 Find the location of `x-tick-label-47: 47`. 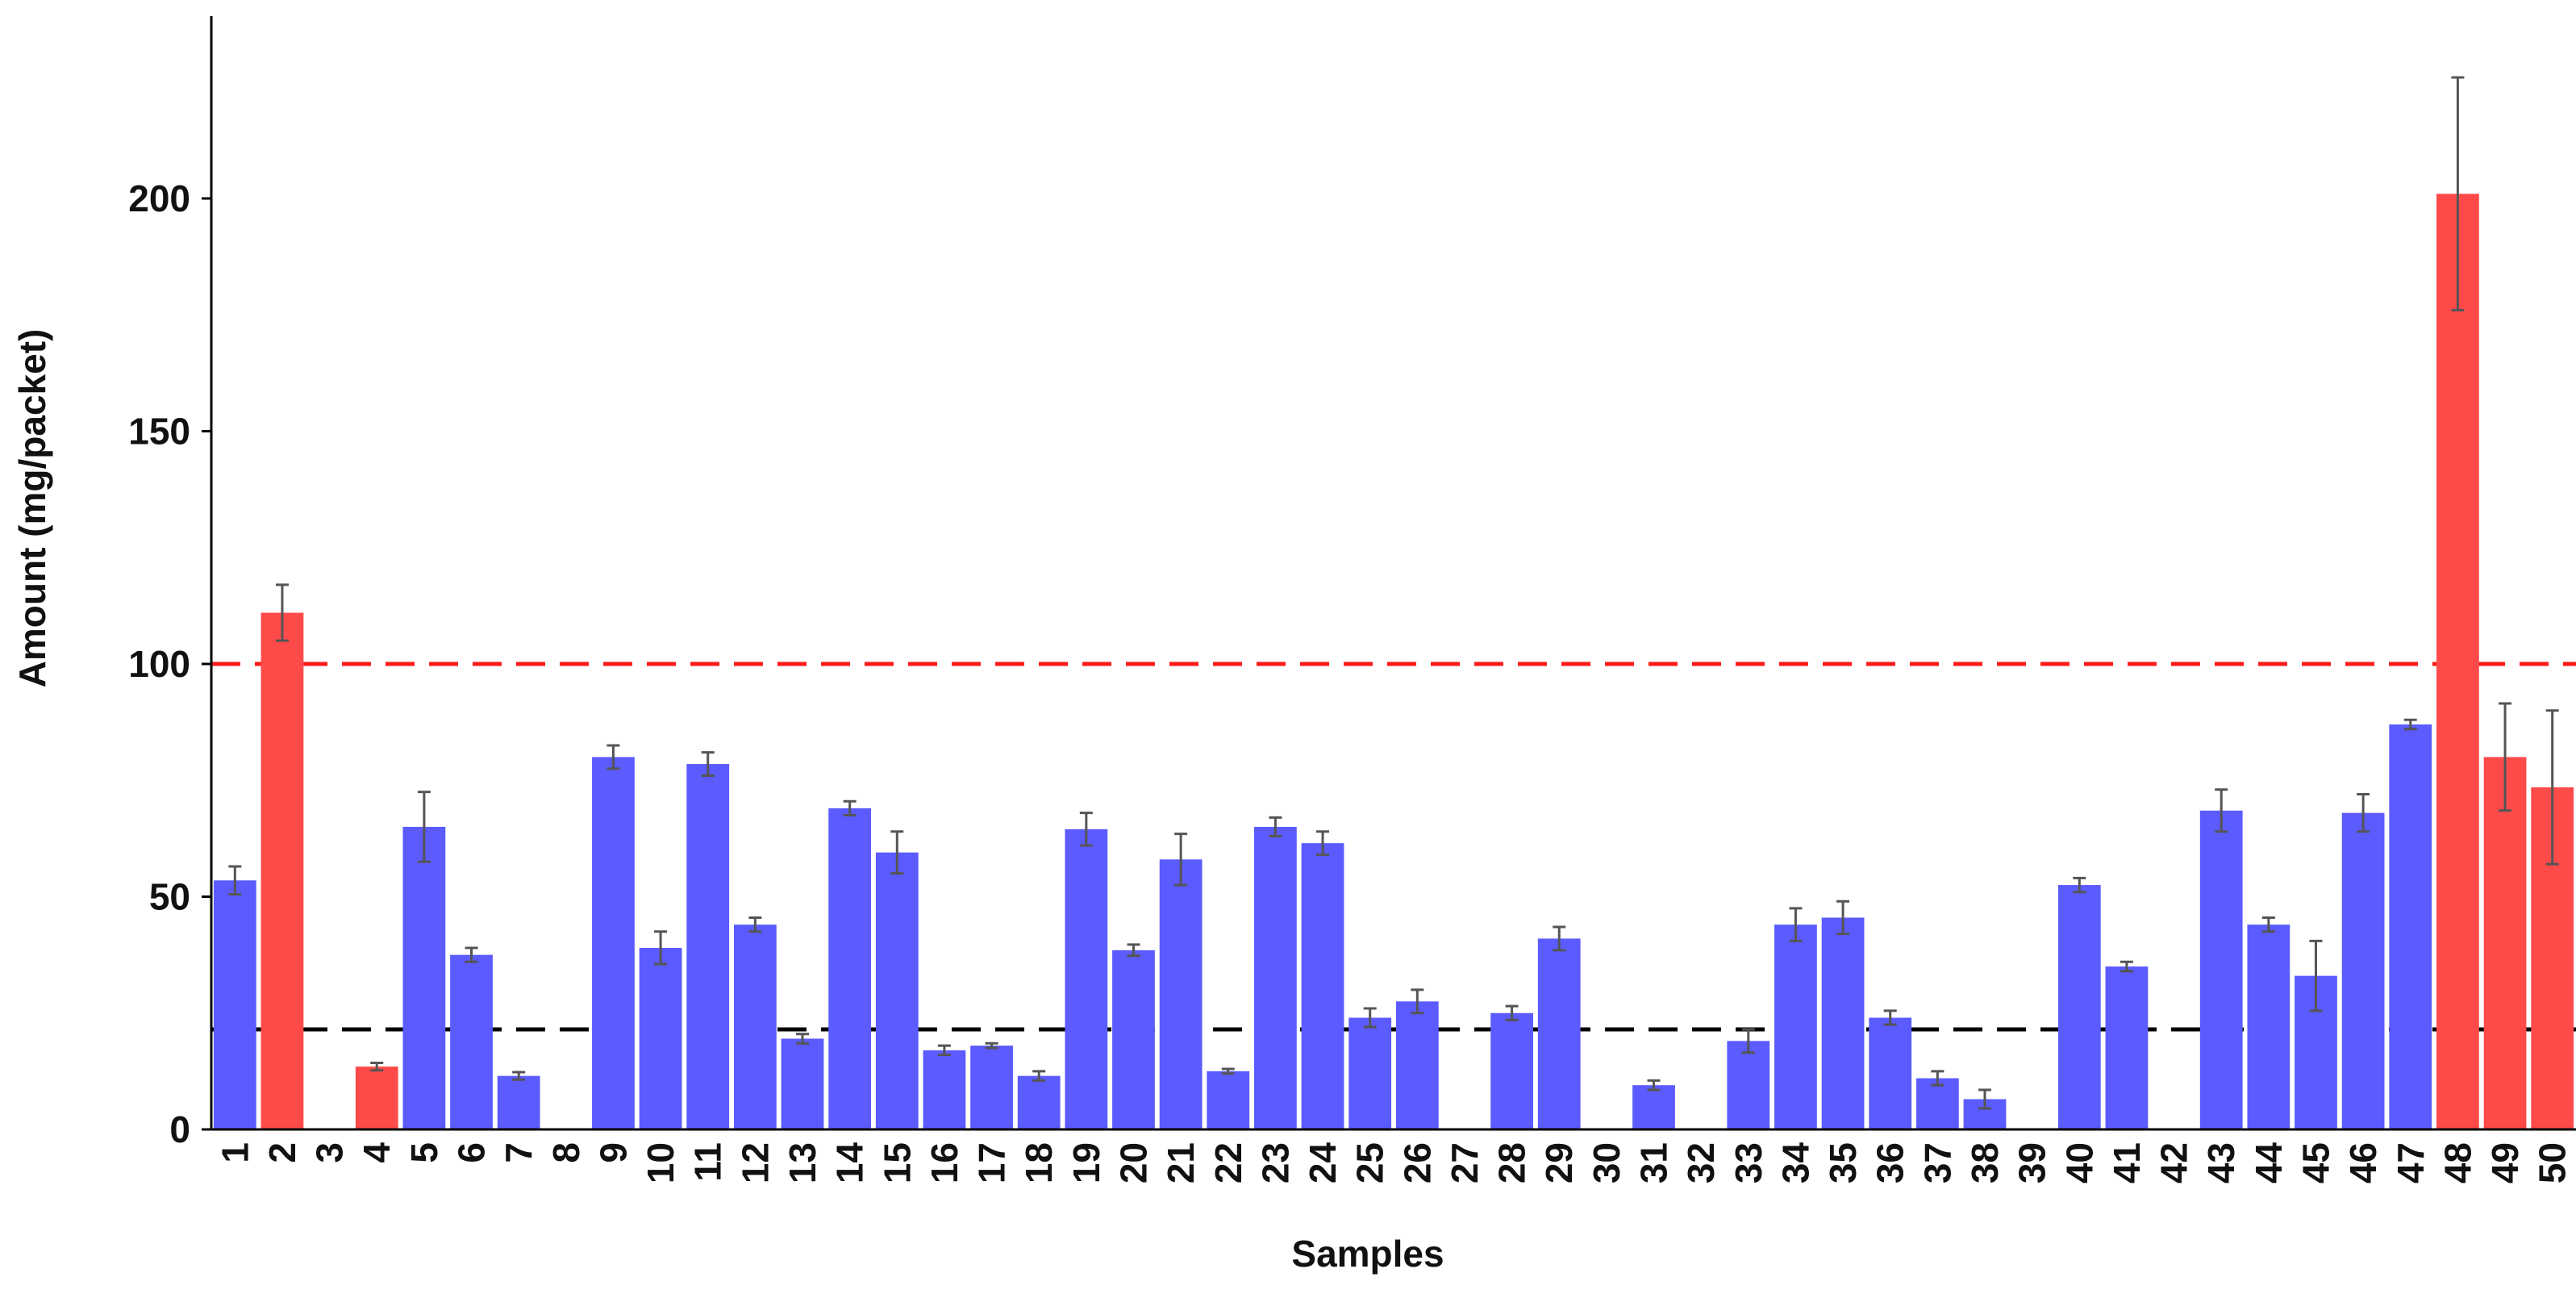

x-tick-label-47: 47 is located at coordinates (2411, 1162).